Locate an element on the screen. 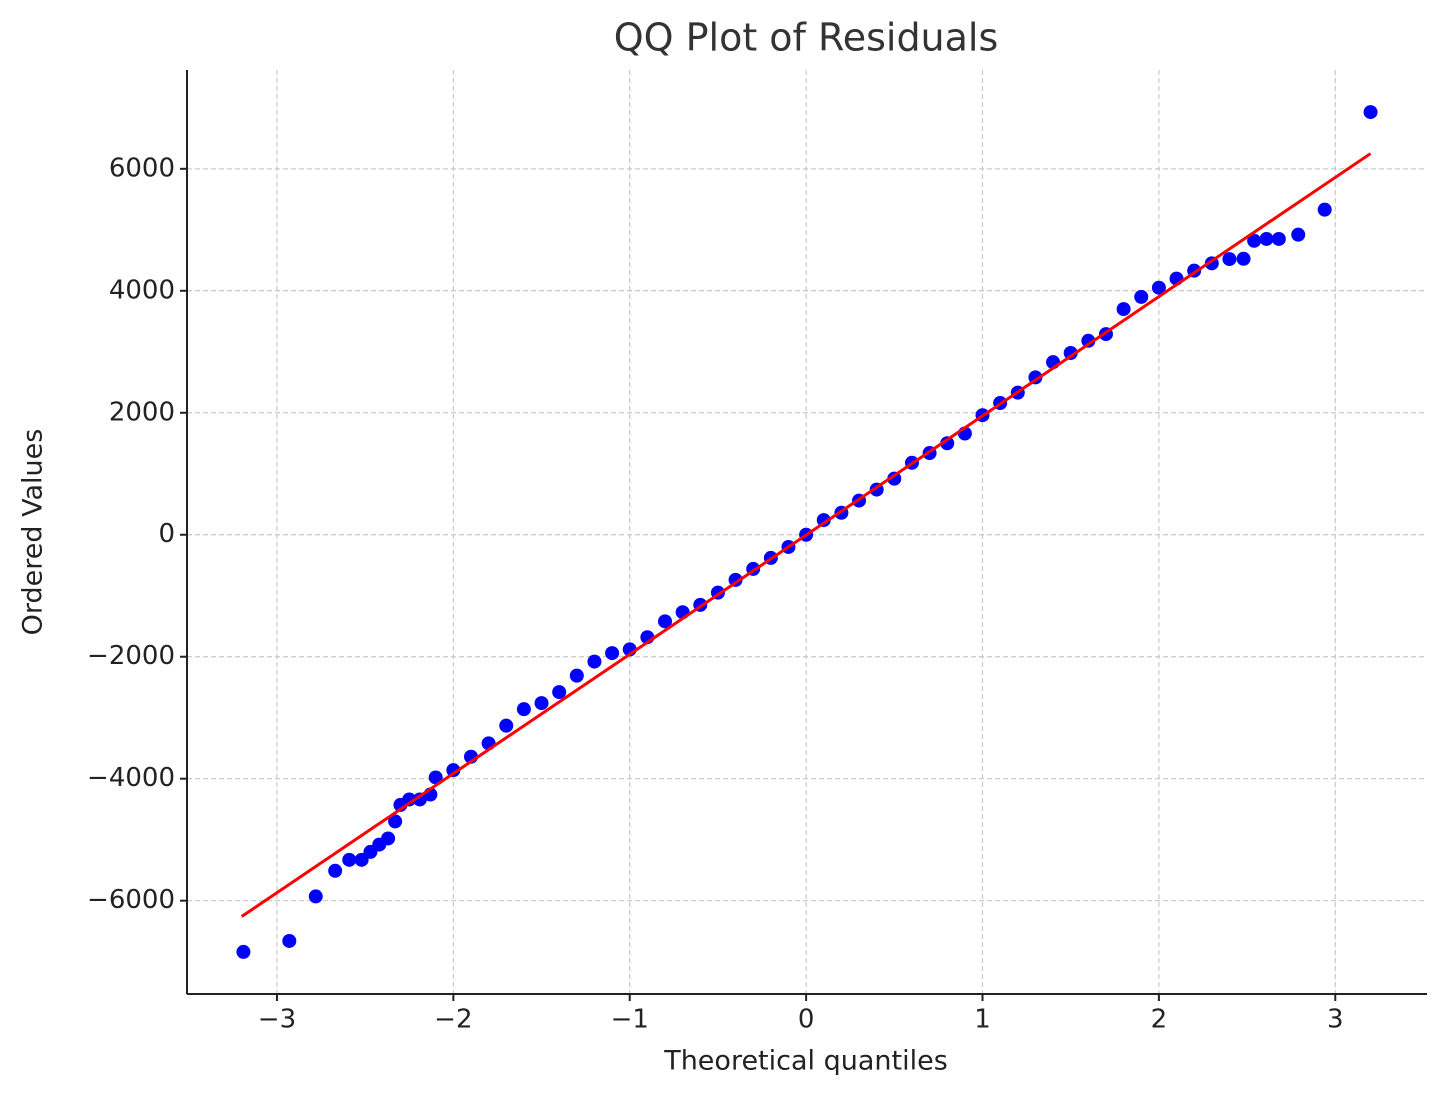 This screenshot has width=1446, height=1101. y-tick-label: 2000 is located at coordinates (142, 412).